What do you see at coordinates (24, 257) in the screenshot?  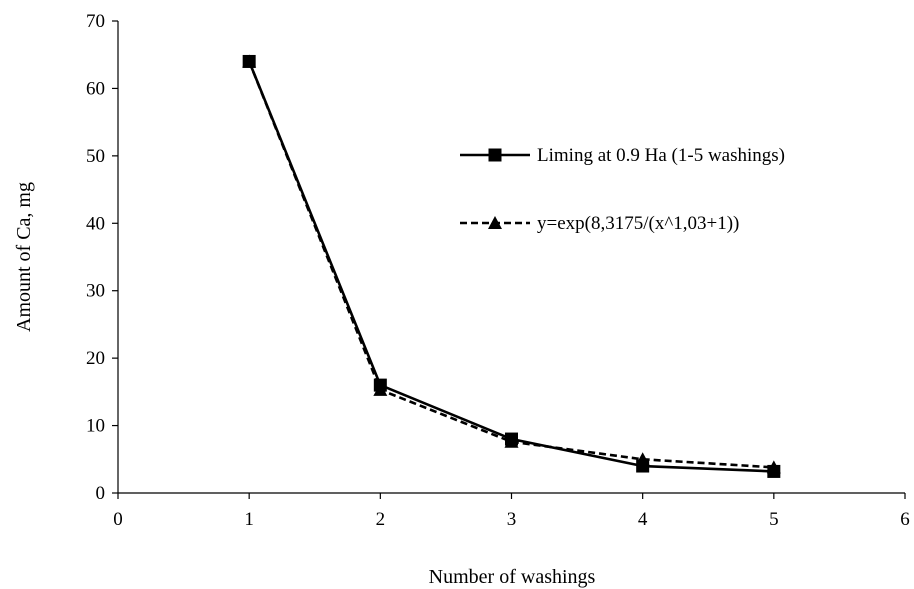 I see `y-axis-title: Amount of Ca, mg` at bounding box center [24, 257].